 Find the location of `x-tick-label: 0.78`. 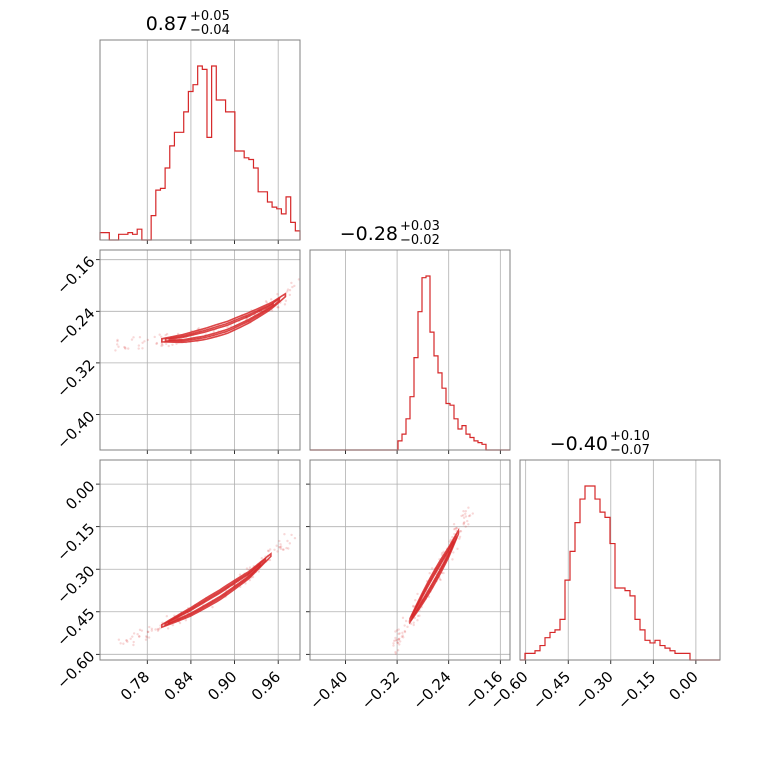

x-tick-label: 0.78 is located at coordinates (135, 686).